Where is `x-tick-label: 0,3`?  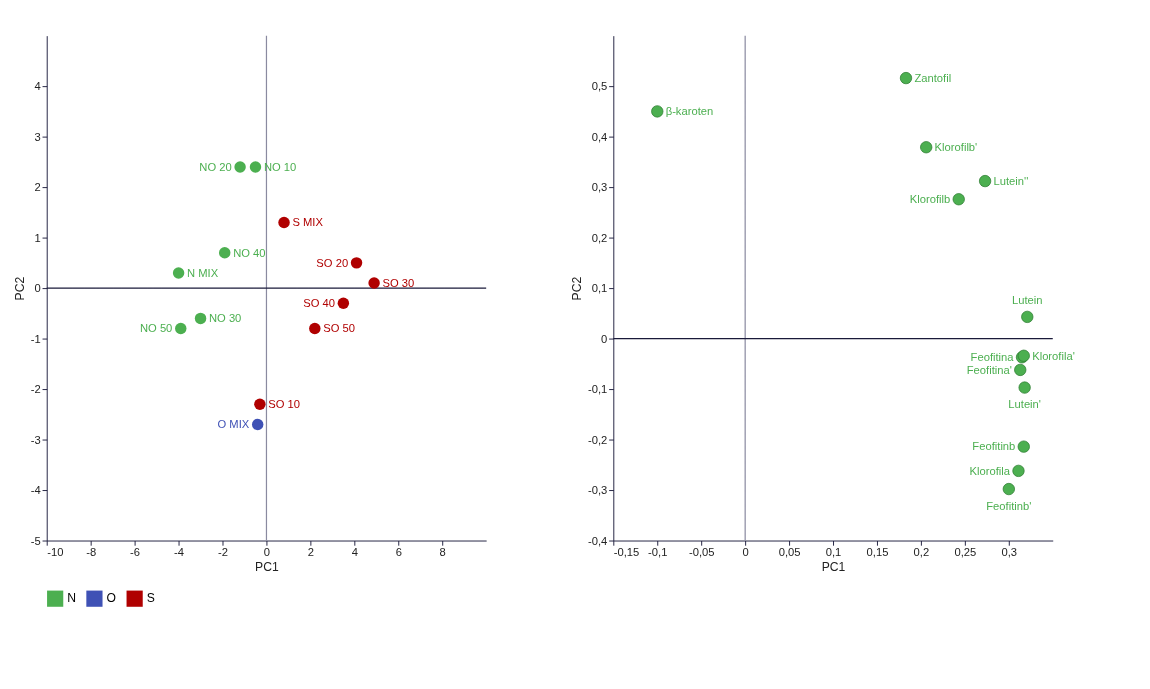 x-tick-label: 0,3 is located at coordinates (1009, 551).